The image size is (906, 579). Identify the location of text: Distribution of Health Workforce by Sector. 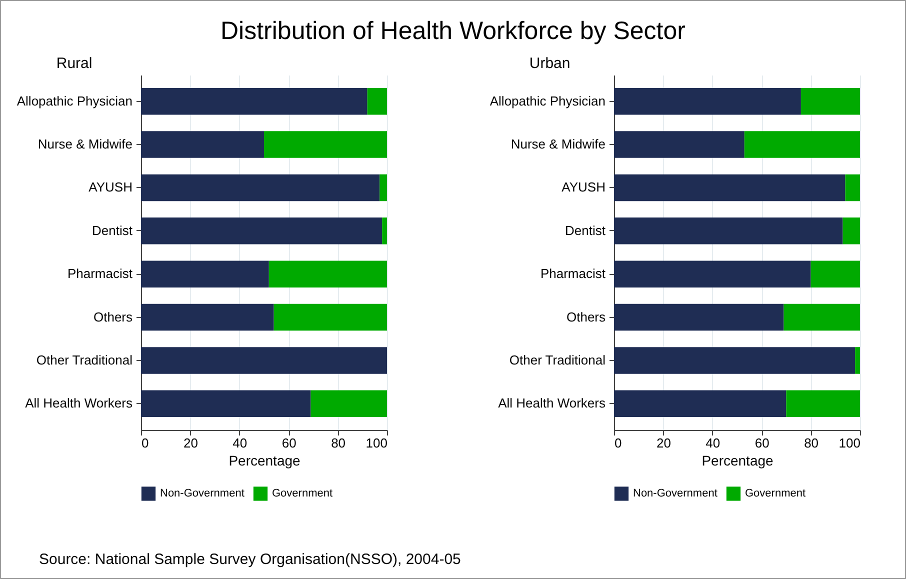
(452, 32).